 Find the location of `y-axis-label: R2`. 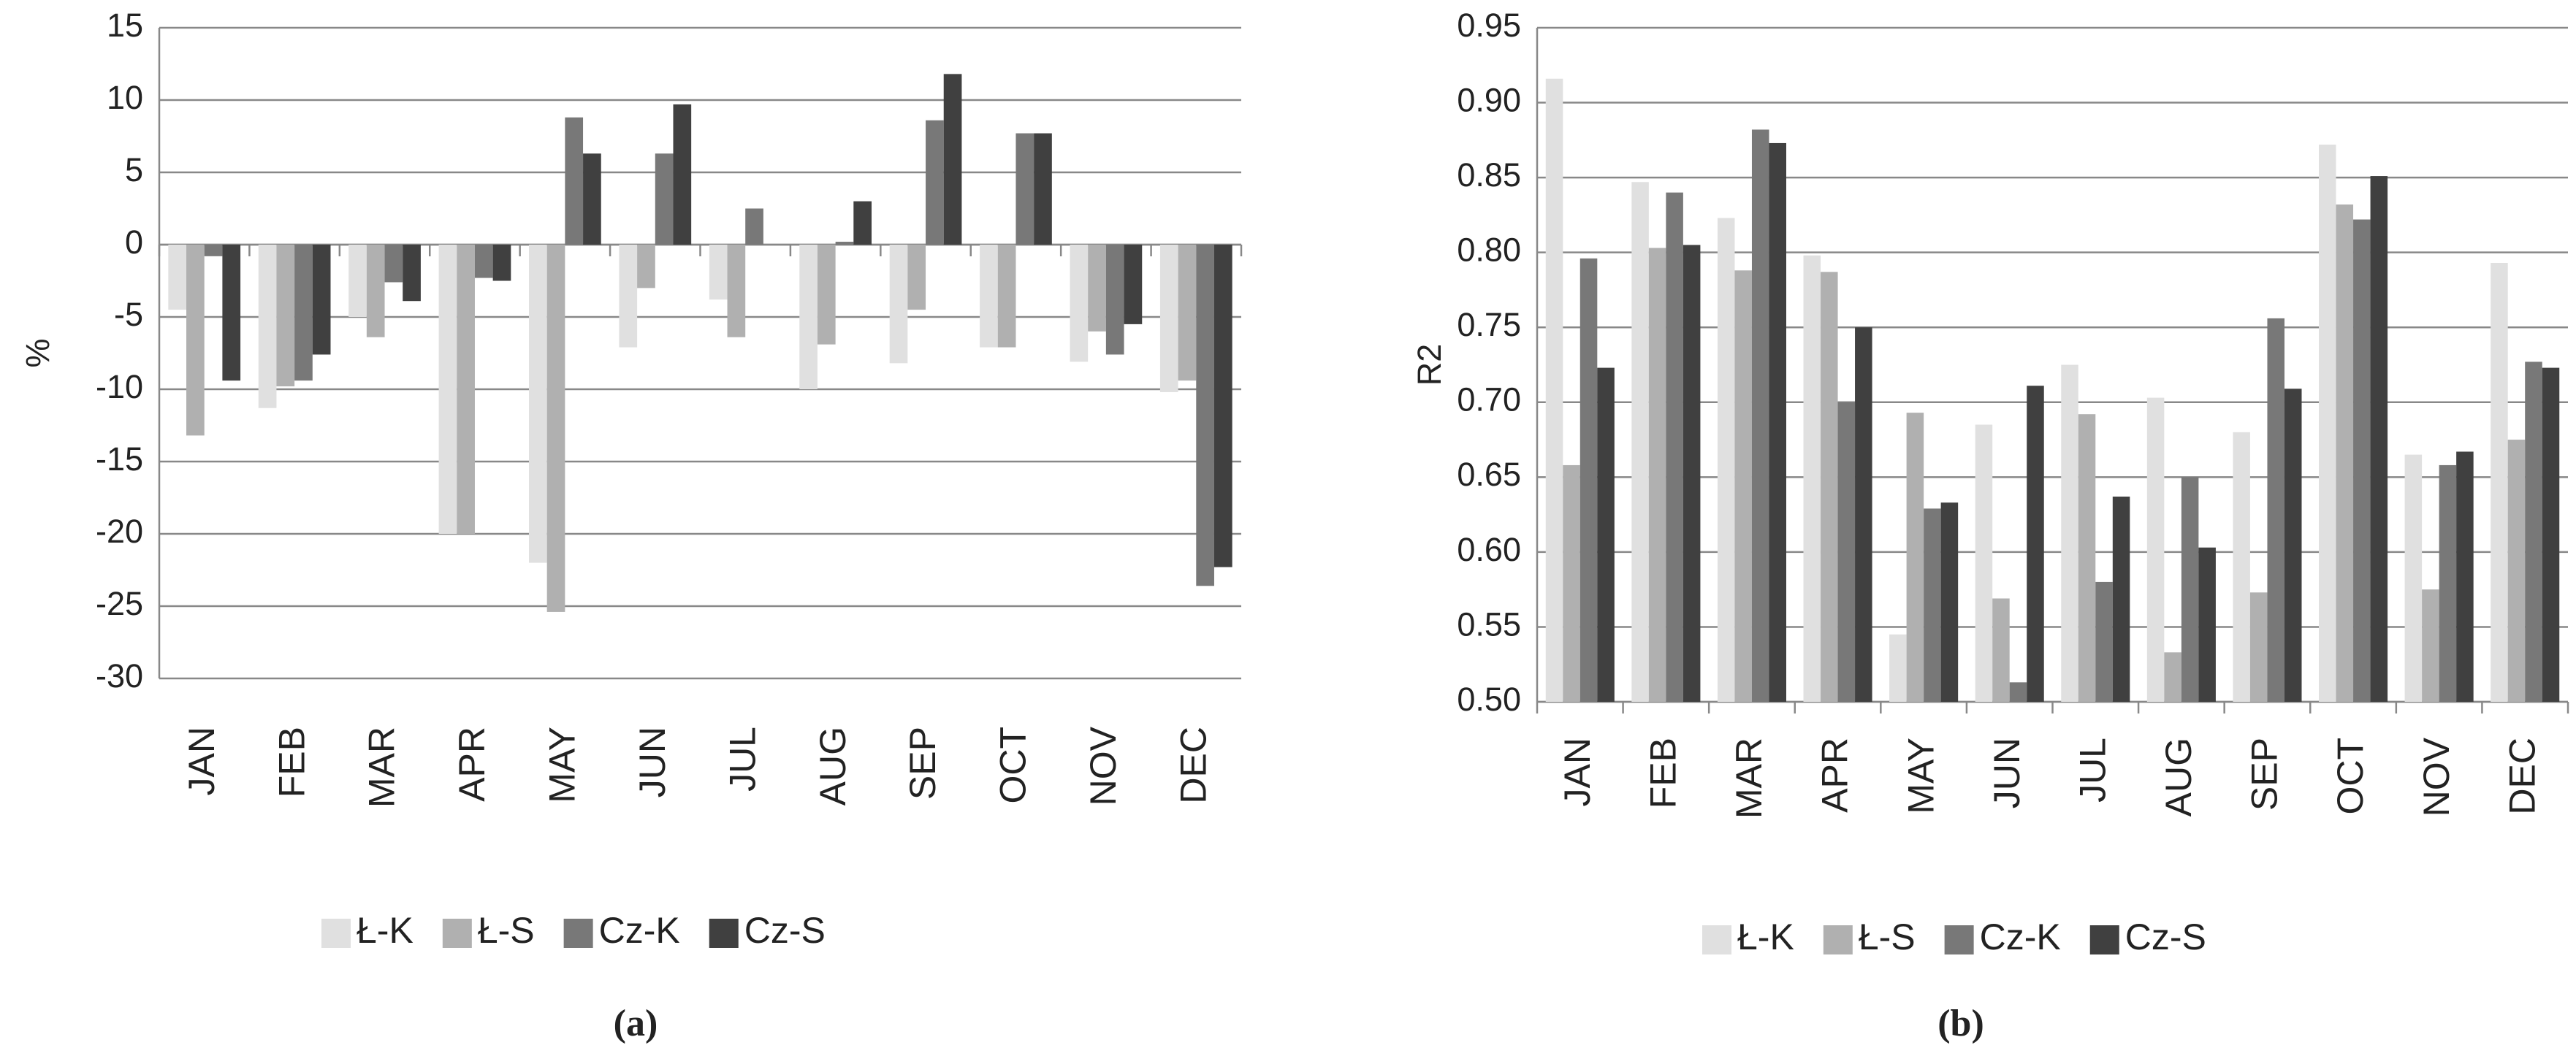

y-axis-label: R2 is located at coordinates (1430, 365).